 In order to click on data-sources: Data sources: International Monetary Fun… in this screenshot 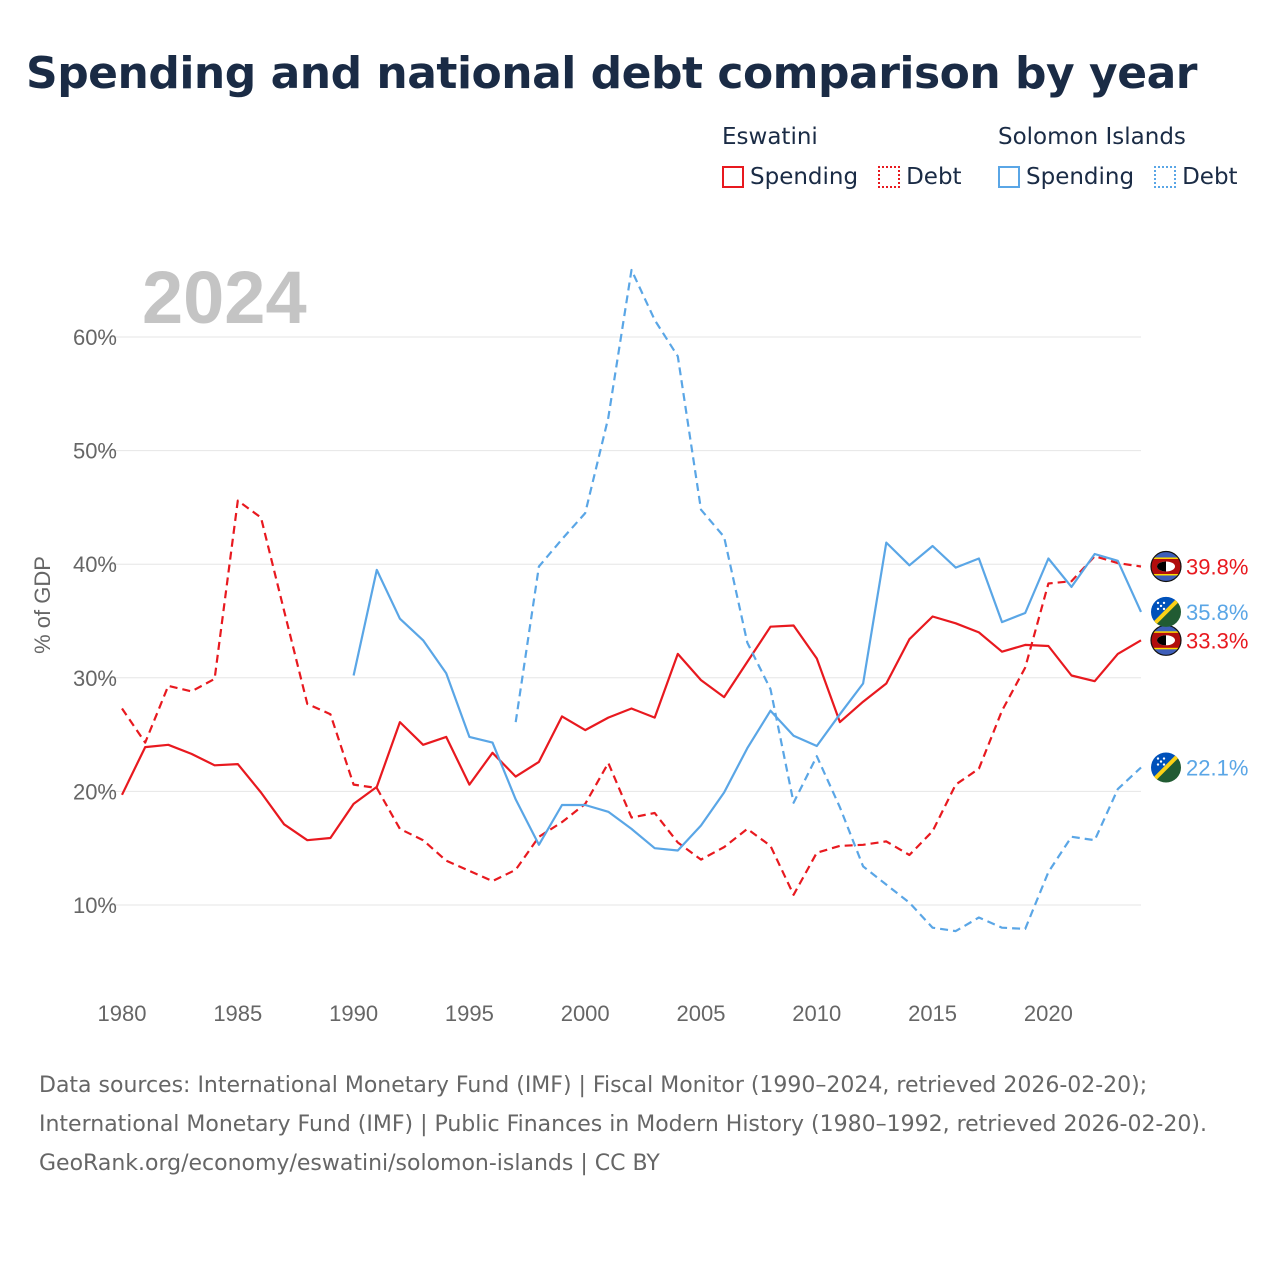, I will do `click(623, 1105)`.